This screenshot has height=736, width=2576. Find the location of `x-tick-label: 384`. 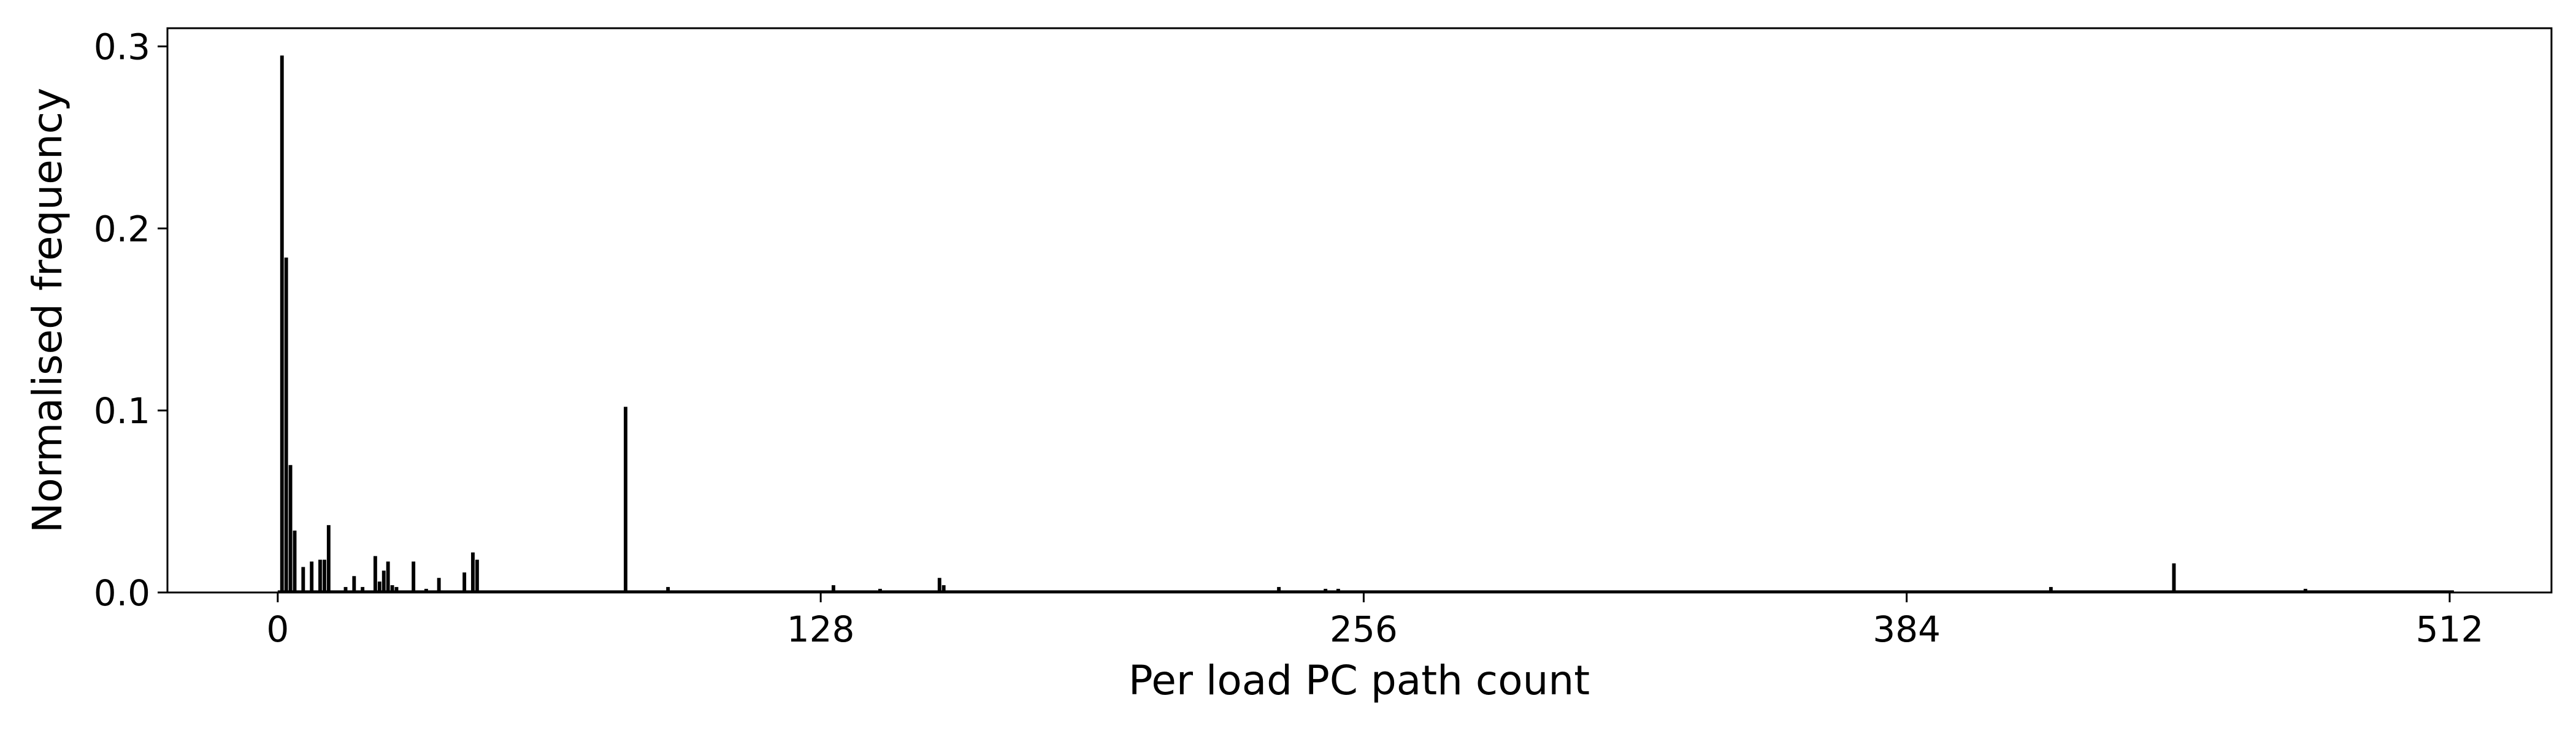

x-tick-label: 384 is located at coordinates (1907, 629).